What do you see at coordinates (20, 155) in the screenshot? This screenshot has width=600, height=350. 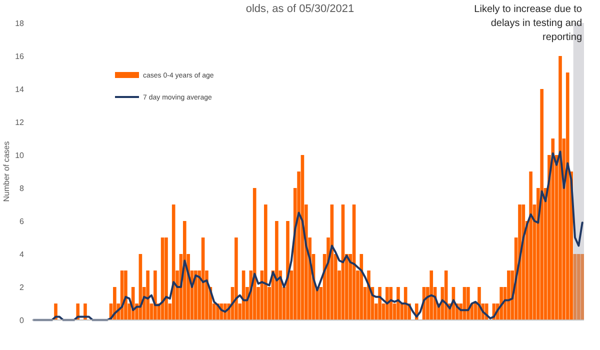 I see `y-tick-label: 10` at bounding box center [20, 155].